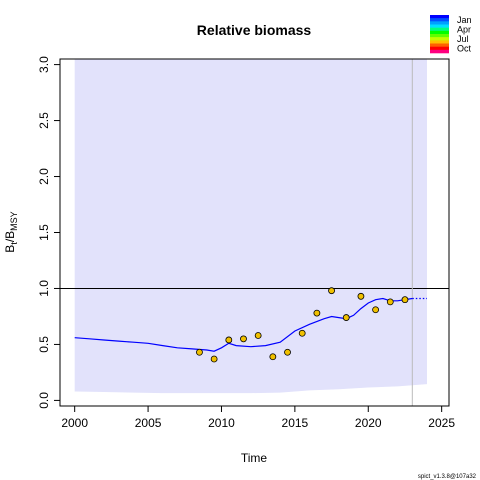 The height and width of the screenshot is (480, 480). What do you see at coordinates (148, 423) in the screenshot?
I see `x-tick-label: 2005` at bounding box center [148, 423].